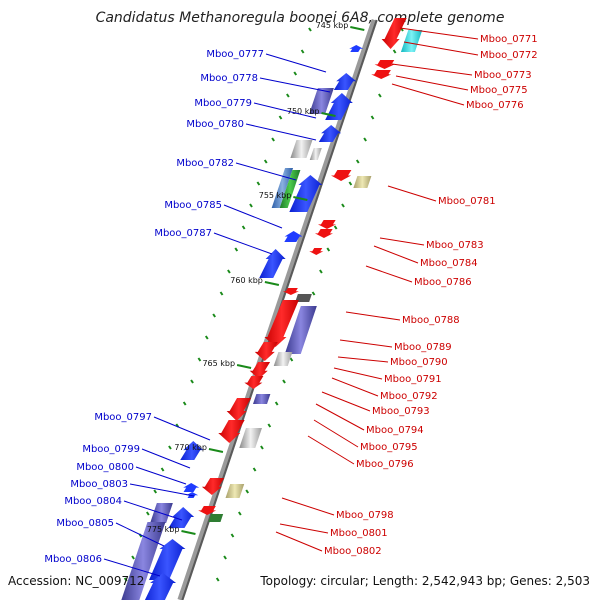 The height and width of the screenshot is (600, 600). What do you see at coordinates (389, 447) in the screenshot?
I see `gene-label: Mboo_0795` at bounding box center [389, 447].